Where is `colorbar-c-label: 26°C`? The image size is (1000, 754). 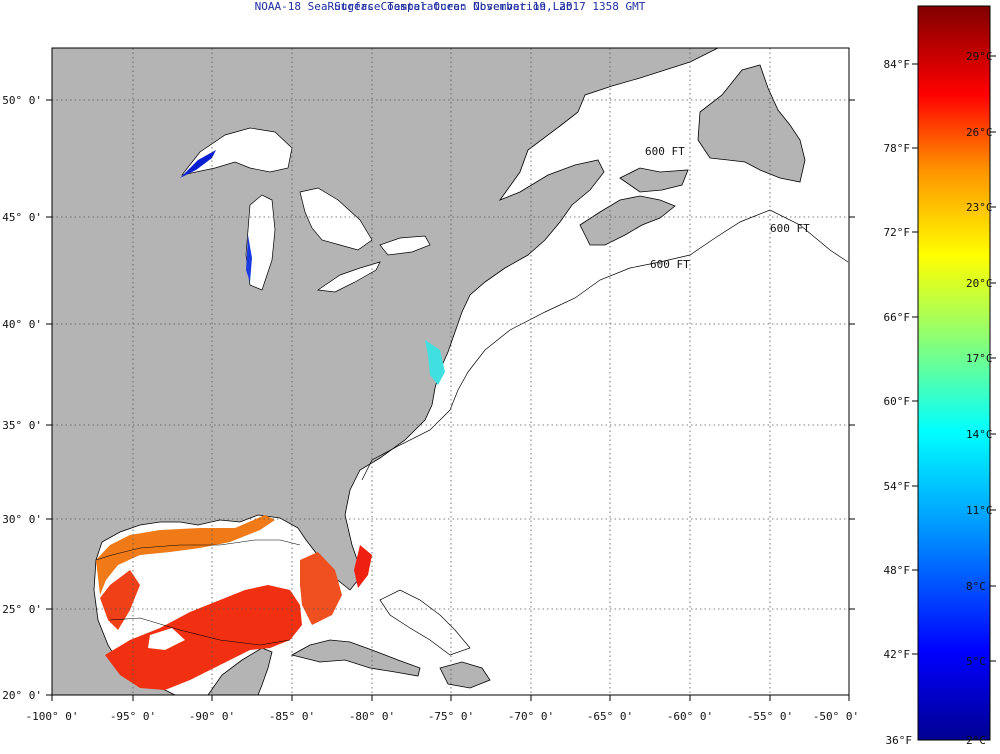 colorbar-c-label: 26°C is located at coordinates (979, 132).